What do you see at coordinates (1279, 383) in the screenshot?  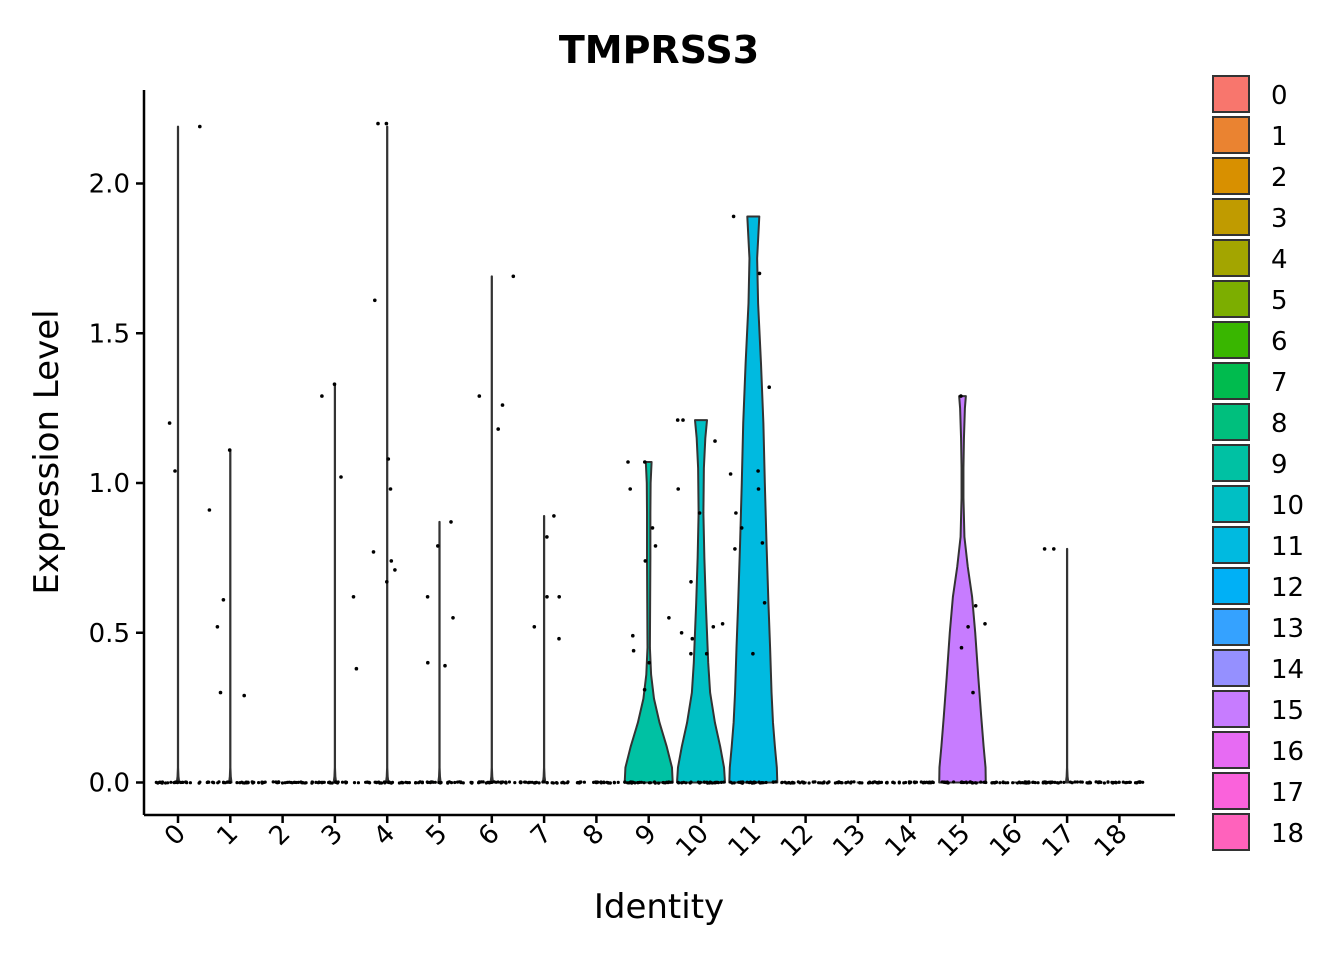 I see `legend-label-7: 7` at bounding box center [1279, 383].